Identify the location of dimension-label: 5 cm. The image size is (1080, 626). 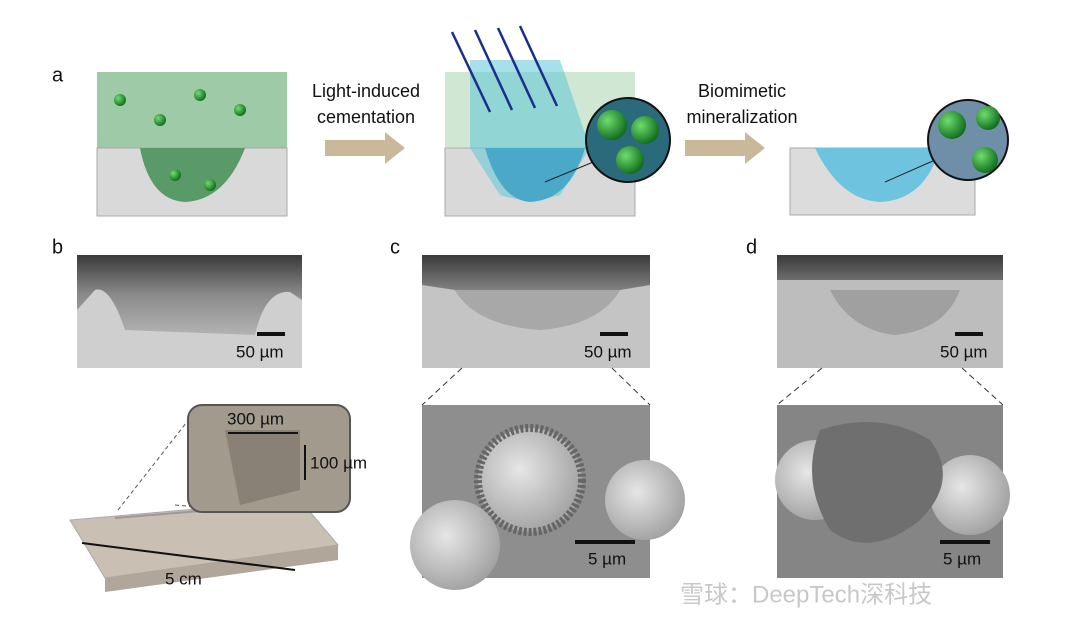
(183, 578).